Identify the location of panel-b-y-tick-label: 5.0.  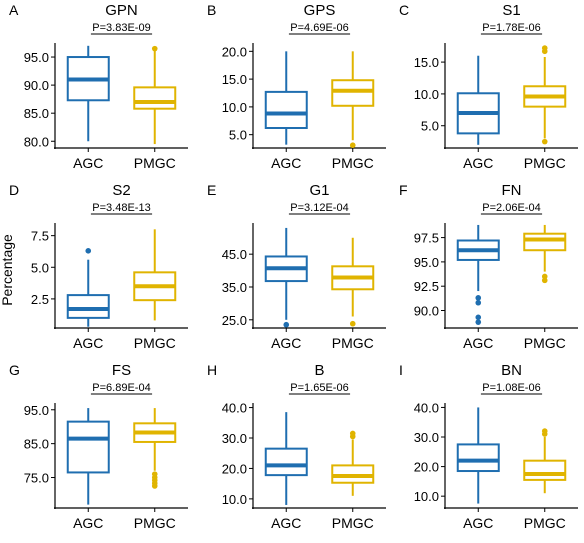
(238, 135).